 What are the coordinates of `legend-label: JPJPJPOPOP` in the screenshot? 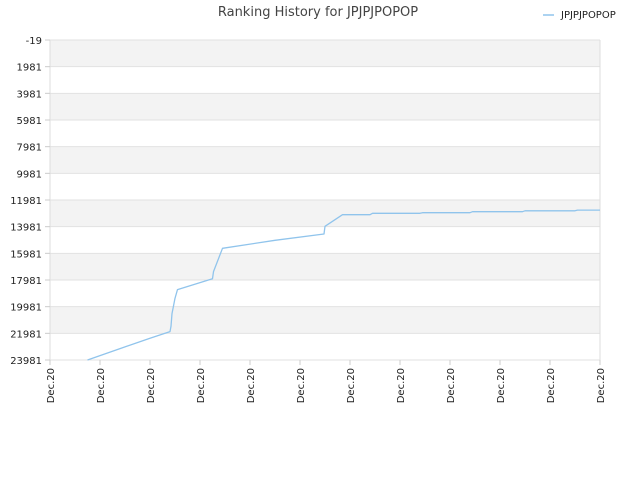 It's located at (588, 15).